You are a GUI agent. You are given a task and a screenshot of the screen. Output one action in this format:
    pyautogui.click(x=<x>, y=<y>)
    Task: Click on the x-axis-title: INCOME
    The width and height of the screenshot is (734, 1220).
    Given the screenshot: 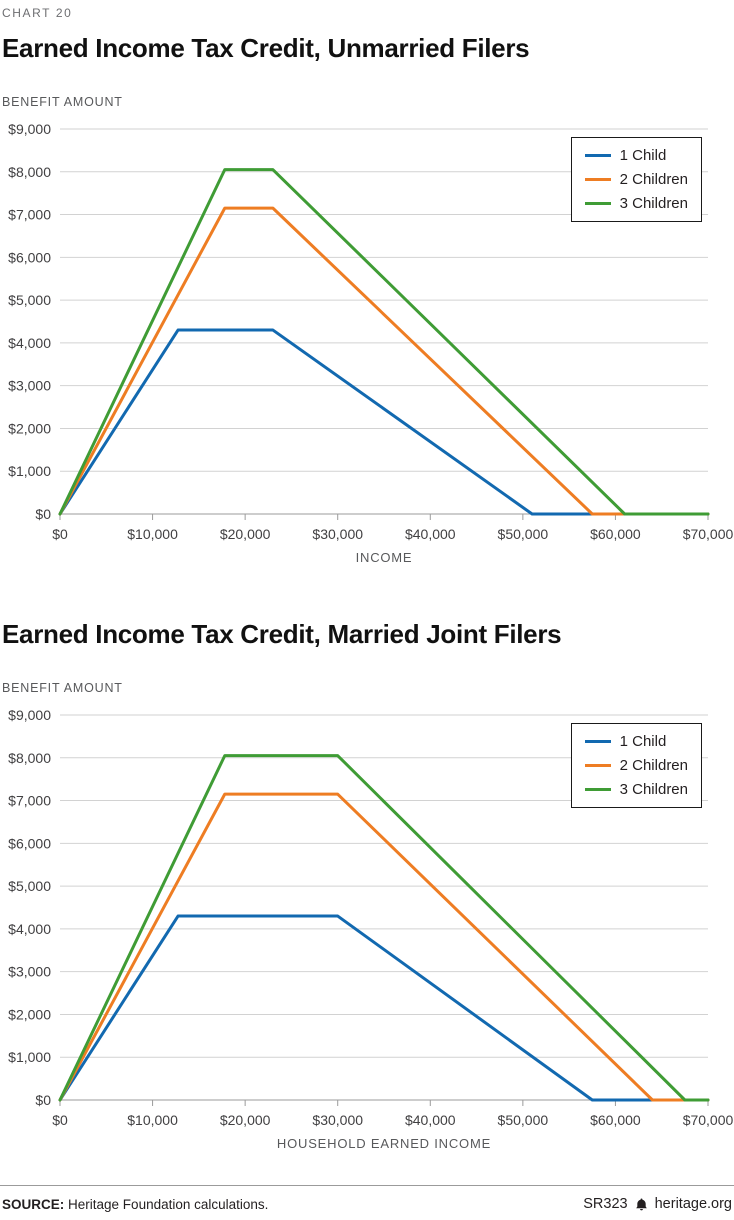 What is the action you would take?
    pyautogui.click(x=384, y=557)
    